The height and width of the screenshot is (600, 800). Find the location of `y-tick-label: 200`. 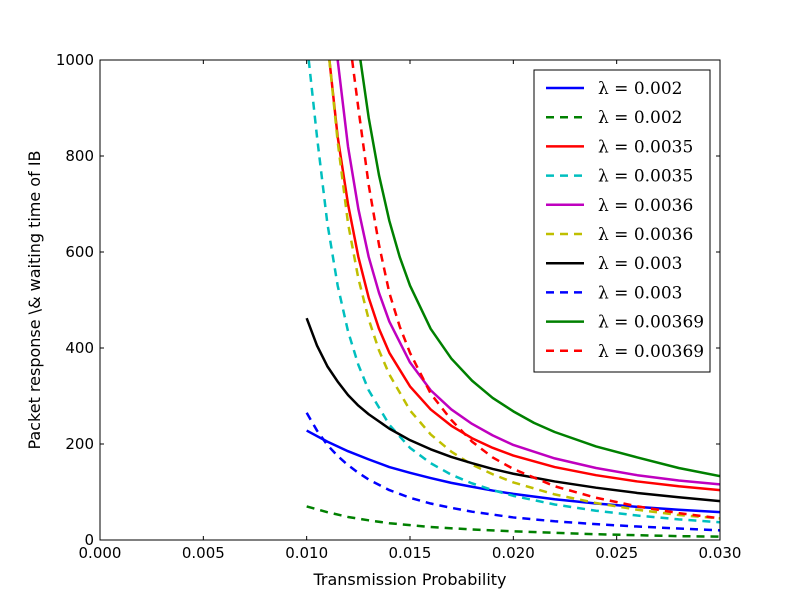

y-tick-label: 200 is located at coordinates (79, 444).